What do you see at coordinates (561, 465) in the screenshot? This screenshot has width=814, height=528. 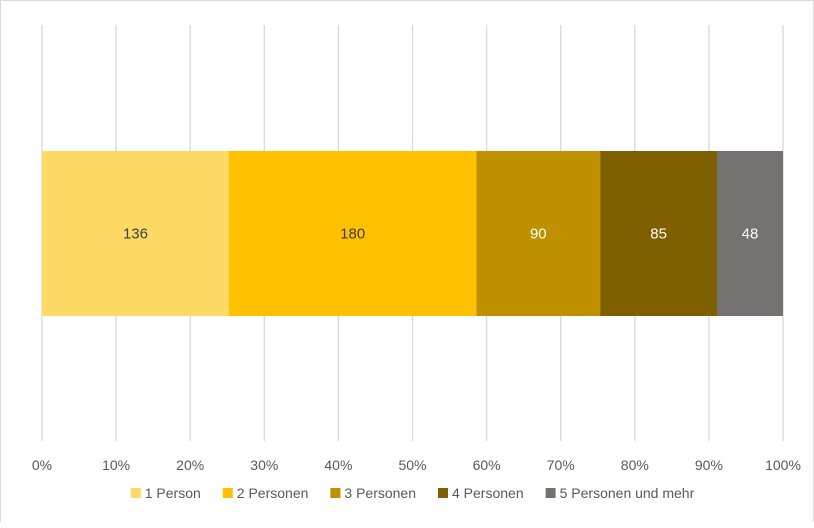 I see `x-tick-label: 70%` at bounding box center [561, 465].